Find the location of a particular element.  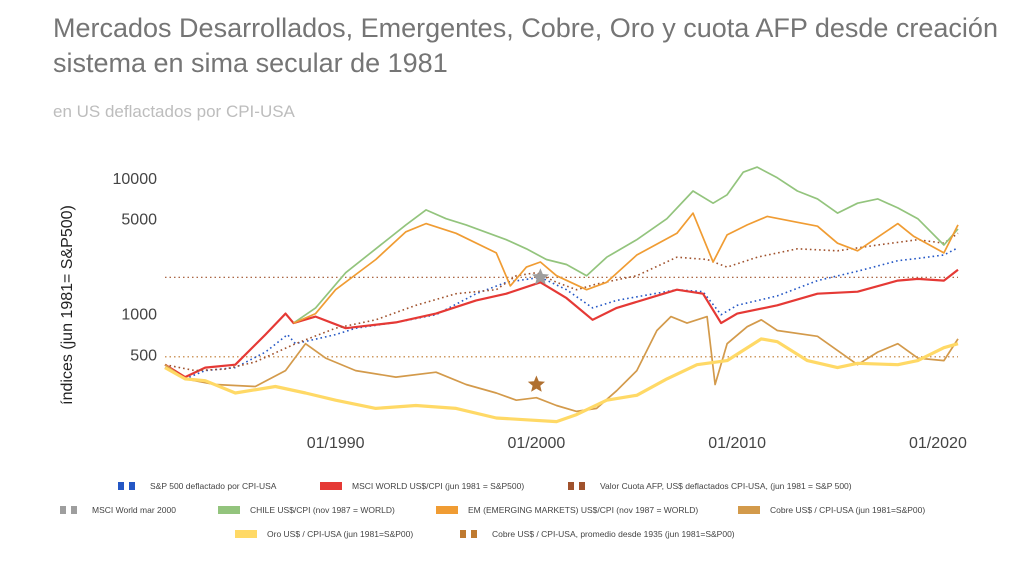

legend-swatch-chile is located at coordinates (229, 510).